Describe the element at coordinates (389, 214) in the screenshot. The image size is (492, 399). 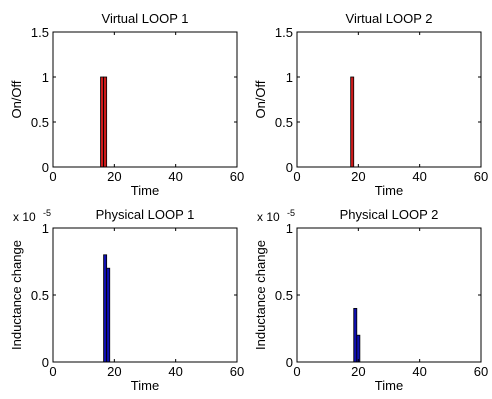
I see `chart-title: Physical LOOP 2` at that location.